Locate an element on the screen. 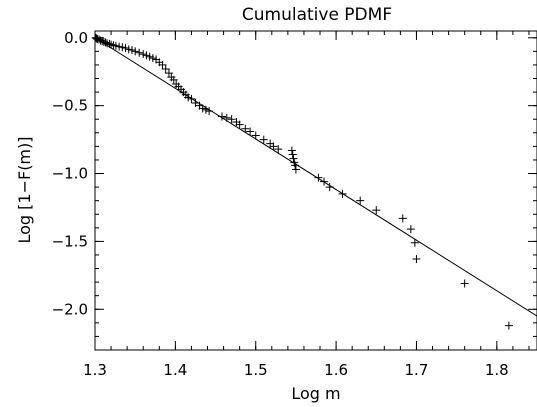 This screenshot has width=537, height=407. x-tick-label: 1.4 is located at coordinates (175, 370).